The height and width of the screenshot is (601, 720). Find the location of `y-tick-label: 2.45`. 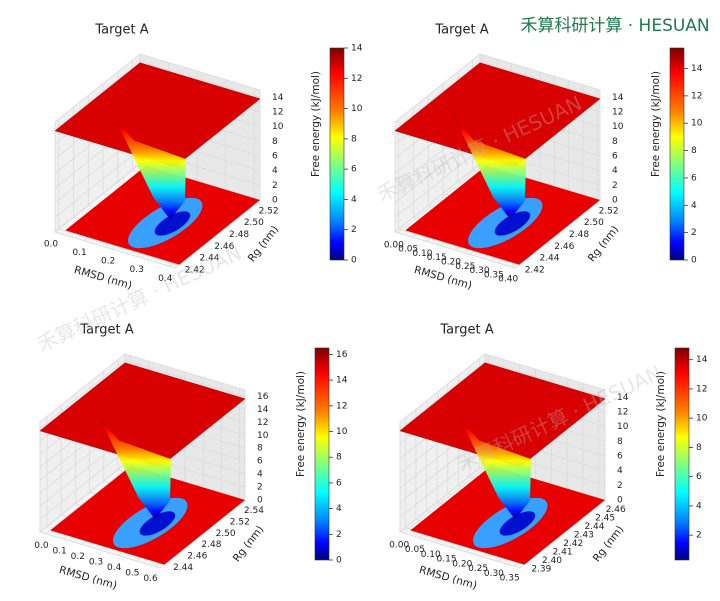

y-tick-label: 2.45 is located at coordinates (605, 518).